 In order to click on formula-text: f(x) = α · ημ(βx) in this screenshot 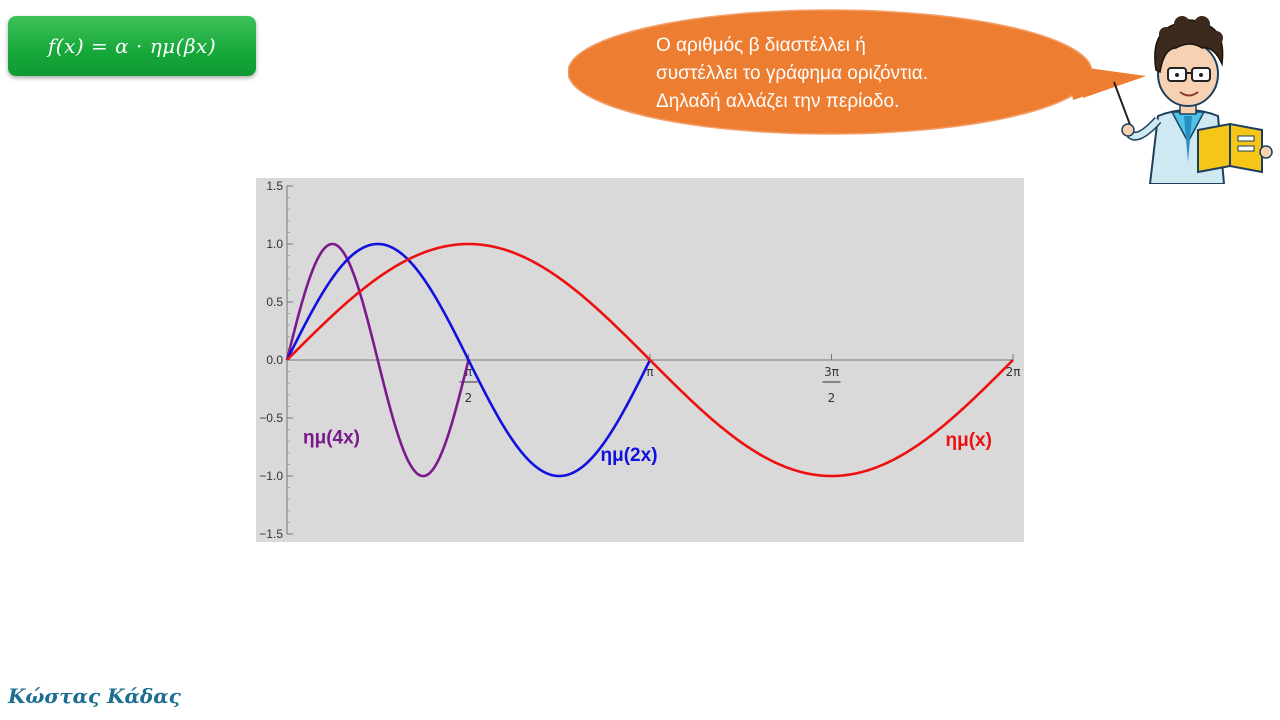, I will do `click(132, 46)`.